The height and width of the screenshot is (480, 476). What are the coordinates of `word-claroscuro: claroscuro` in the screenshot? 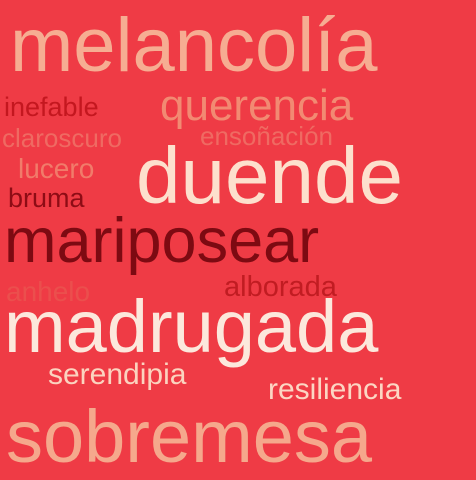 It's located at (62, 138).